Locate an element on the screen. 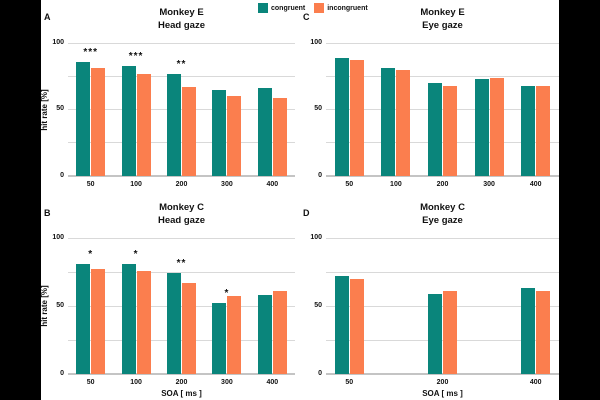 The image size is (600, 400). panel-title: Monkey C is located at coordinates (442, 207).